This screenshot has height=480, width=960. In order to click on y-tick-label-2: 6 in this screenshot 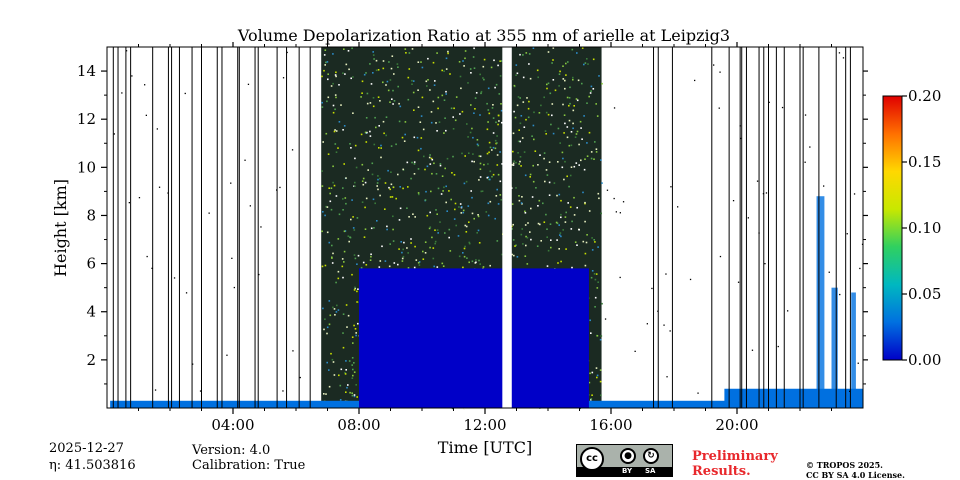, I will do `click(91, 264)`.